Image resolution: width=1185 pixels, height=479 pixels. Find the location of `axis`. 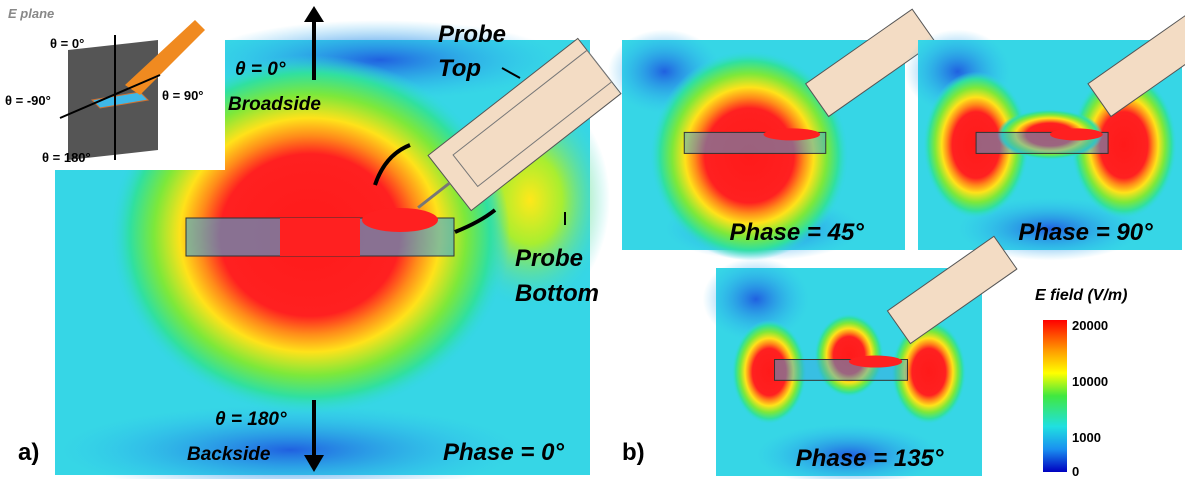

axis is located at coordinates (110, 96).